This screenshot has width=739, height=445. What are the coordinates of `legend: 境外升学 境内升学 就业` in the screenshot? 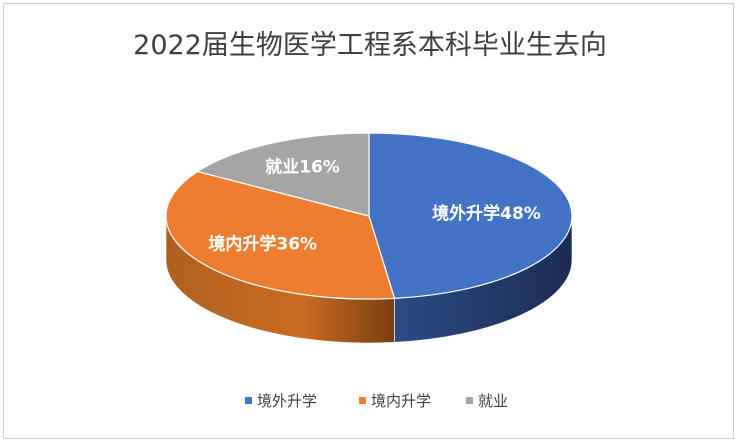 It's located at (376, 401).